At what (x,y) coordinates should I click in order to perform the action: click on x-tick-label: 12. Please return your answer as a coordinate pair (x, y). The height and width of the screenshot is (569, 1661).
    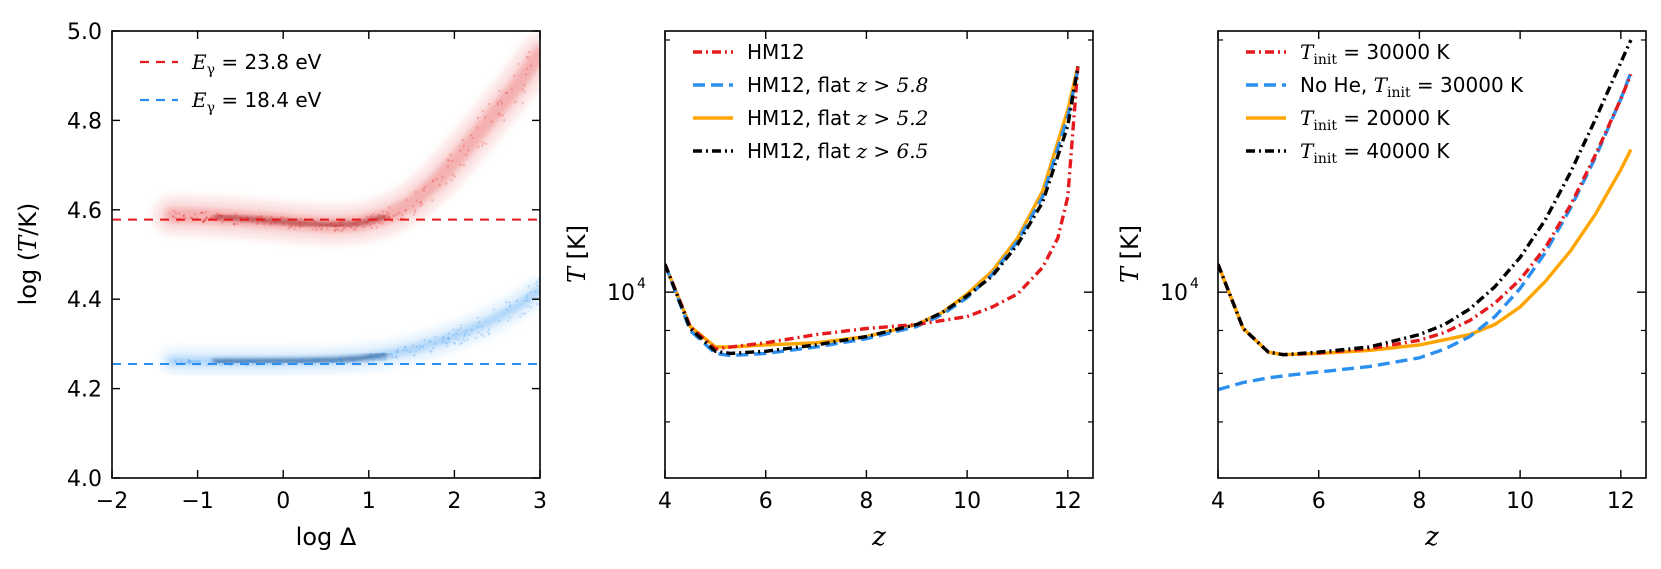
    Looking at the image, I should click on (1621, 501).